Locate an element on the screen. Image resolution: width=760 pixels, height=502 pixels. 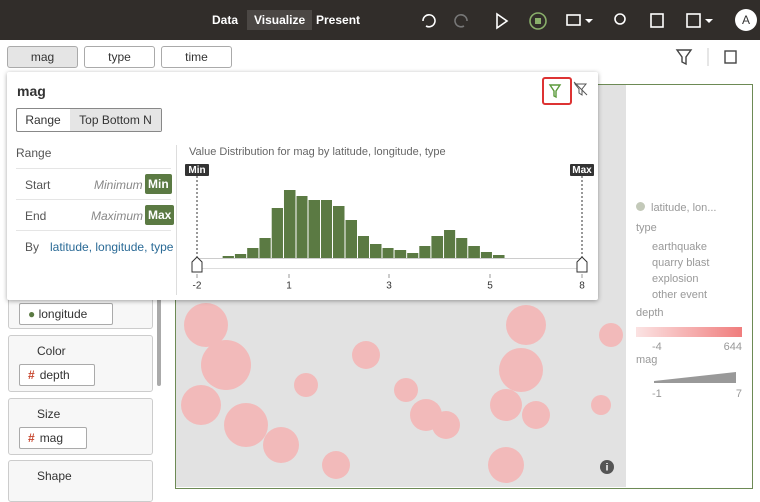
field-label: mag is located at coordinates (51, 438).